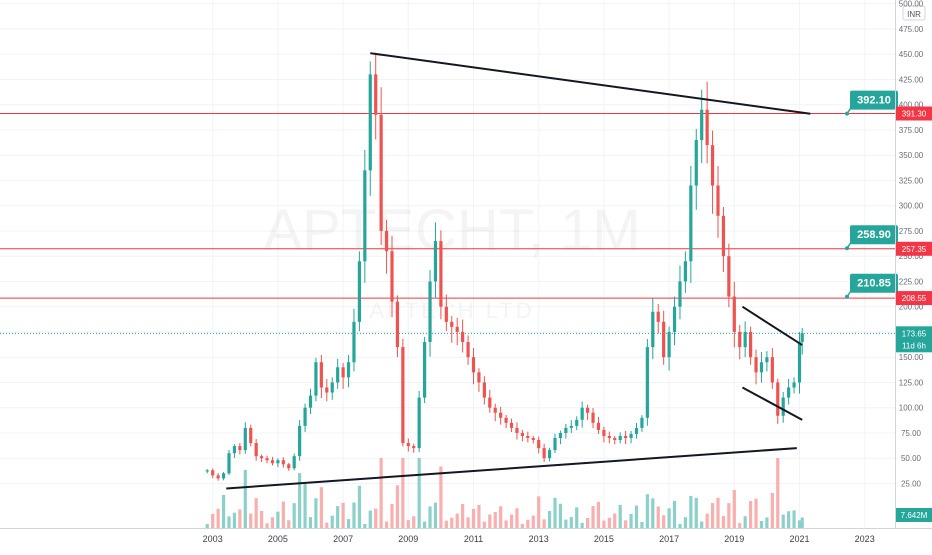 This screenshot has height=555, width=932. Describe the element at coordinates (911, 206) in the screenshot. I see `y-tick-label: 300.00` at that location.